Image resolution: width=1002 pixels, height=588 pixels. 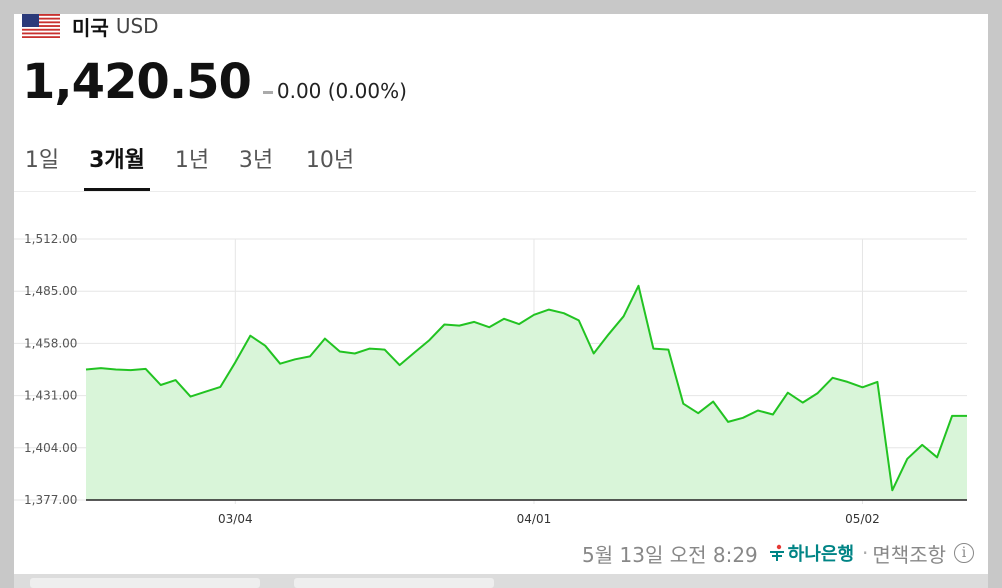 I want to click on footer: 5월 13일 오전 8:29 하나은행 · 면책조항 i, so click(x=778, y=553).